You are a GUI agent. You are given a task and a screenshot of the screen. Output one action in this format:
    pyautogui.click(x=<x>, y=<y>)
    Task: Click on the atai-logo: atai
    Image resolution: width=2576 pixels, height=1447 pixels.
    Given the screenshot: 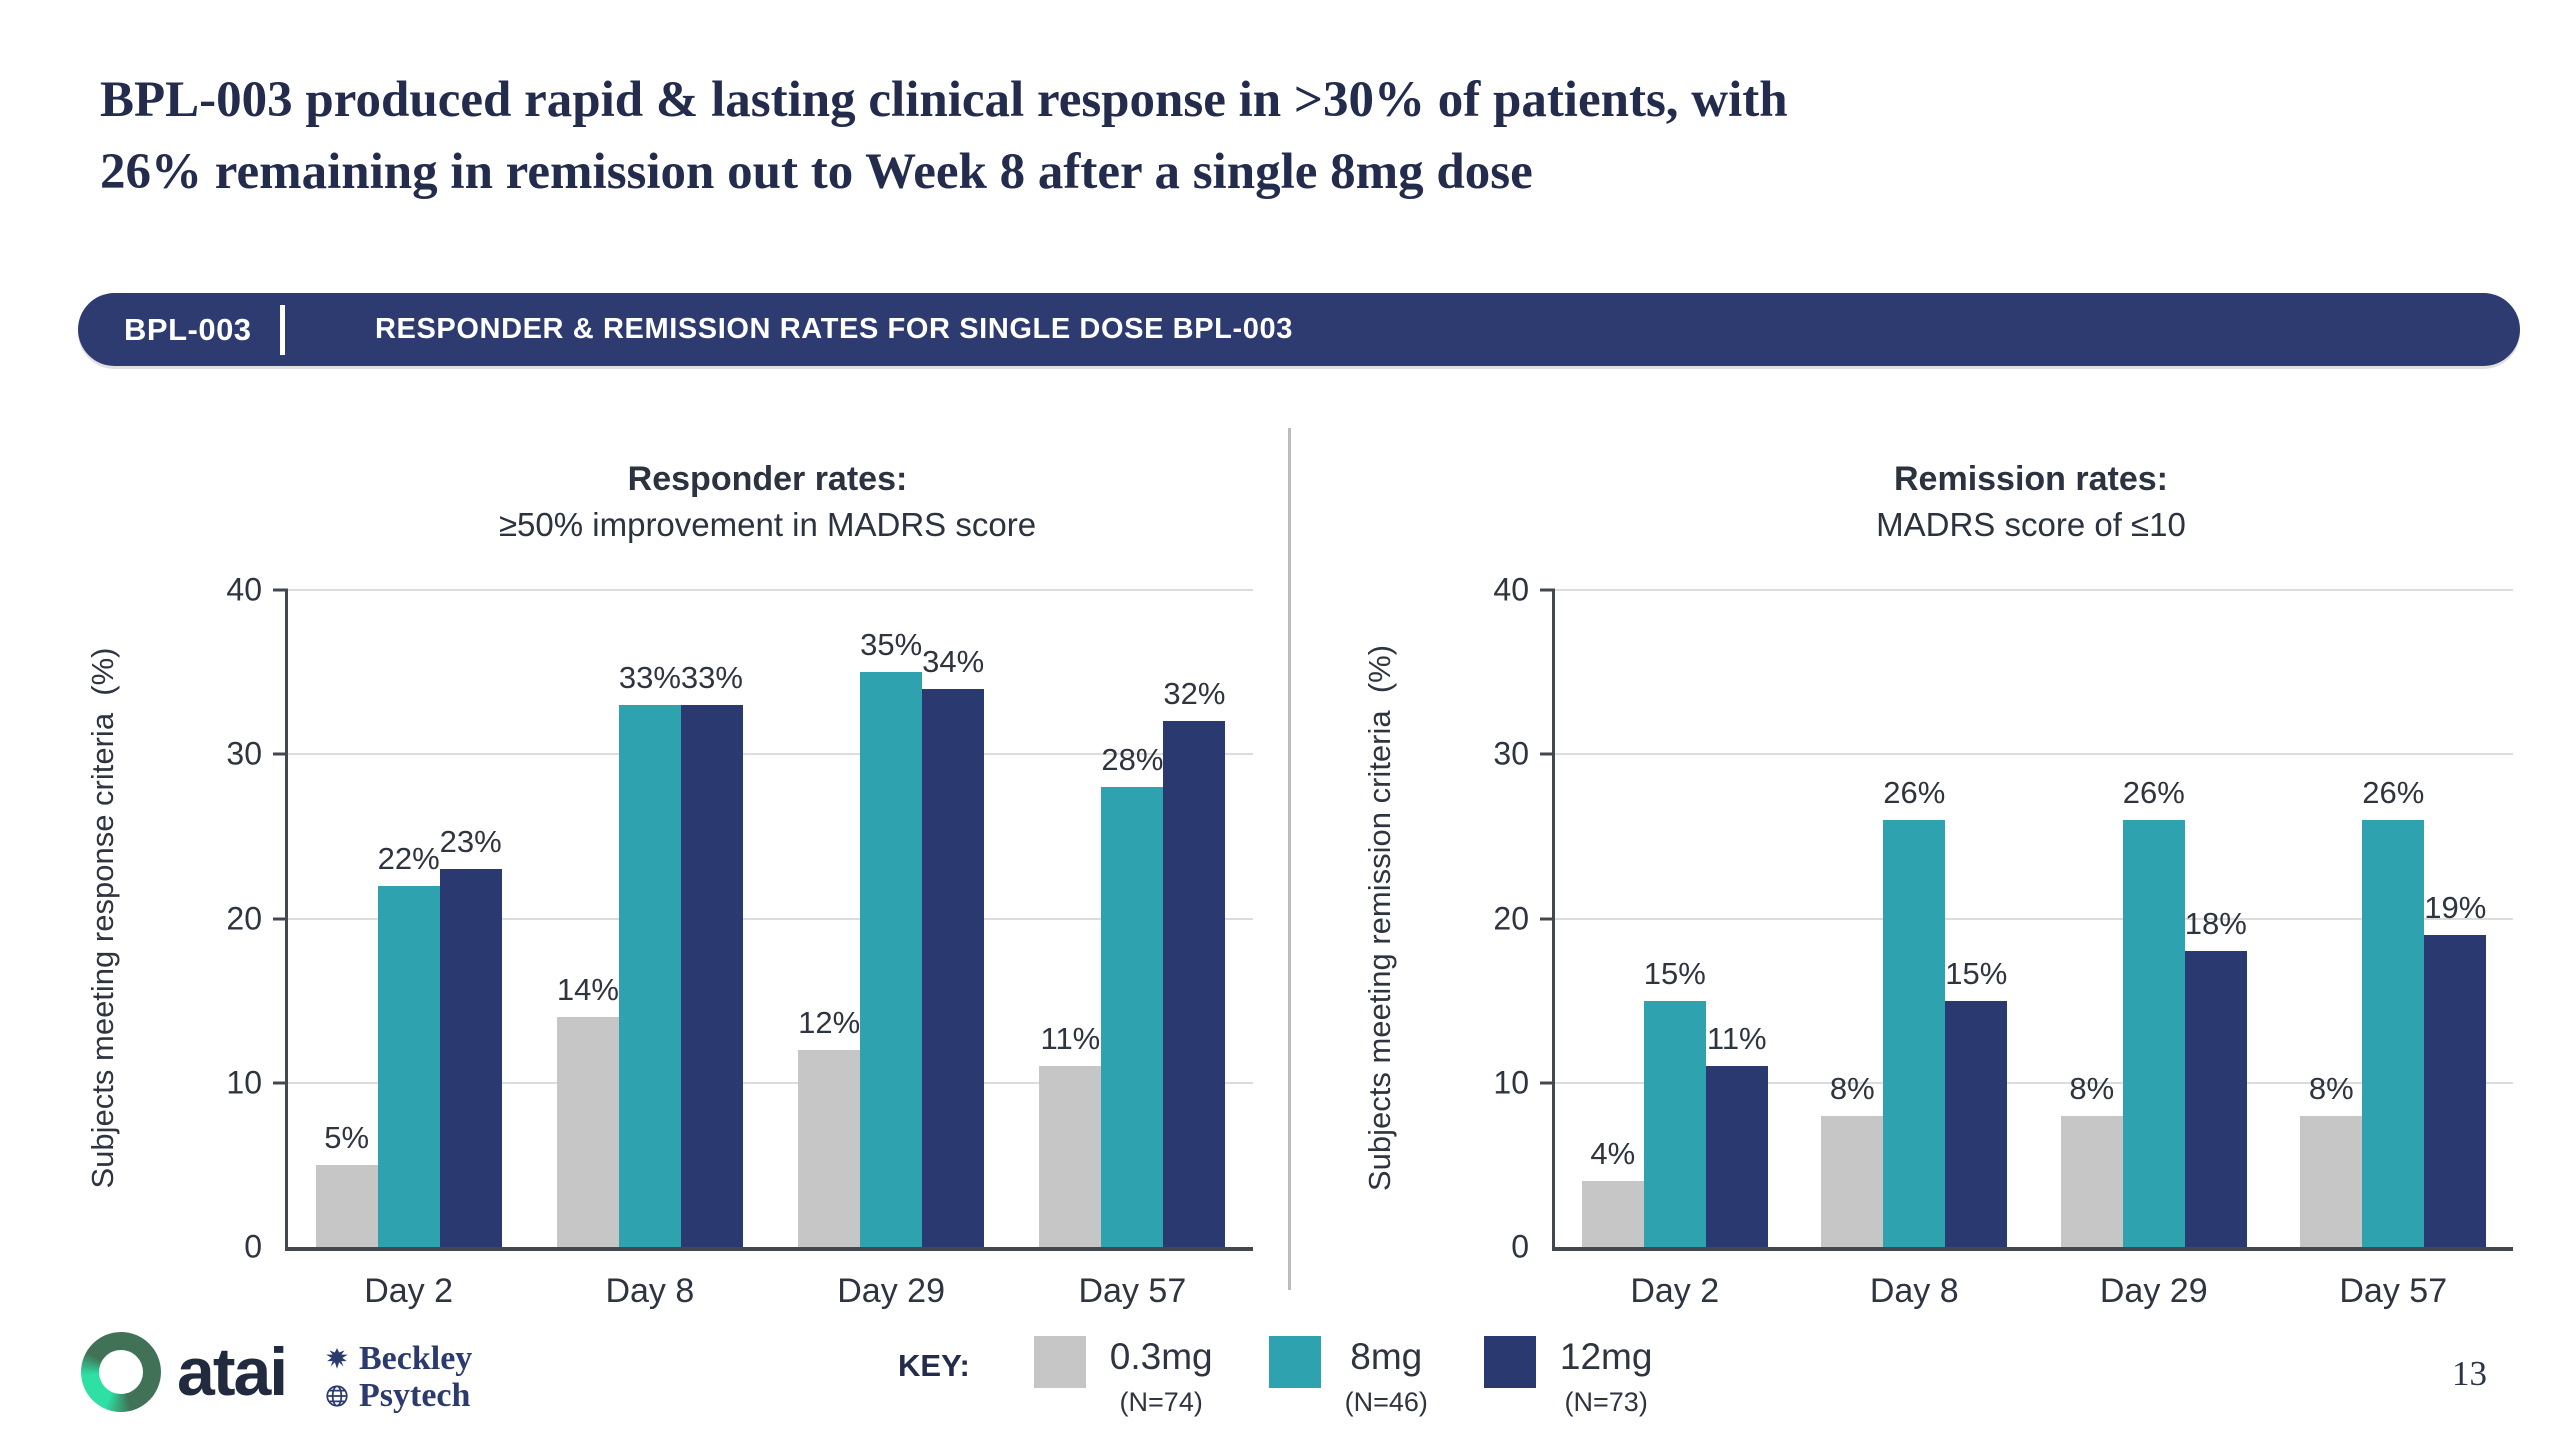 What is the action you would take?
    pyautogui.click(x=184, y=1372)
    